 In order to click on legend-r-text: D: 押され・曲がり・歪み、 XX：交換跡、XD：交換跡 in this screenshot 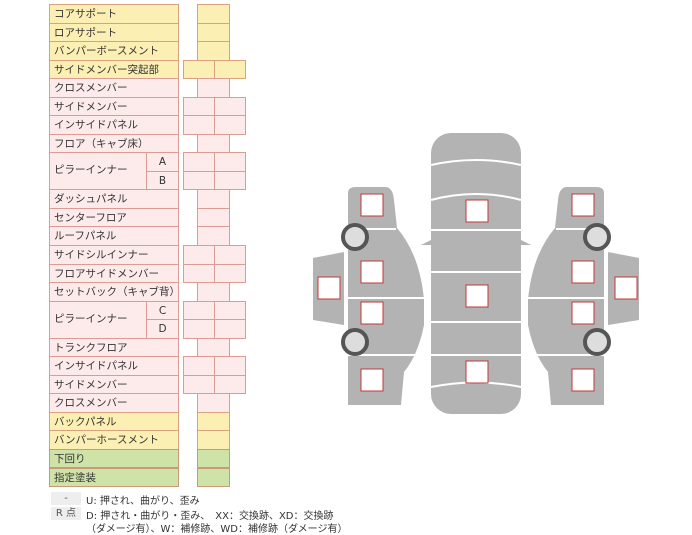, I will do `click(210, 516)`.